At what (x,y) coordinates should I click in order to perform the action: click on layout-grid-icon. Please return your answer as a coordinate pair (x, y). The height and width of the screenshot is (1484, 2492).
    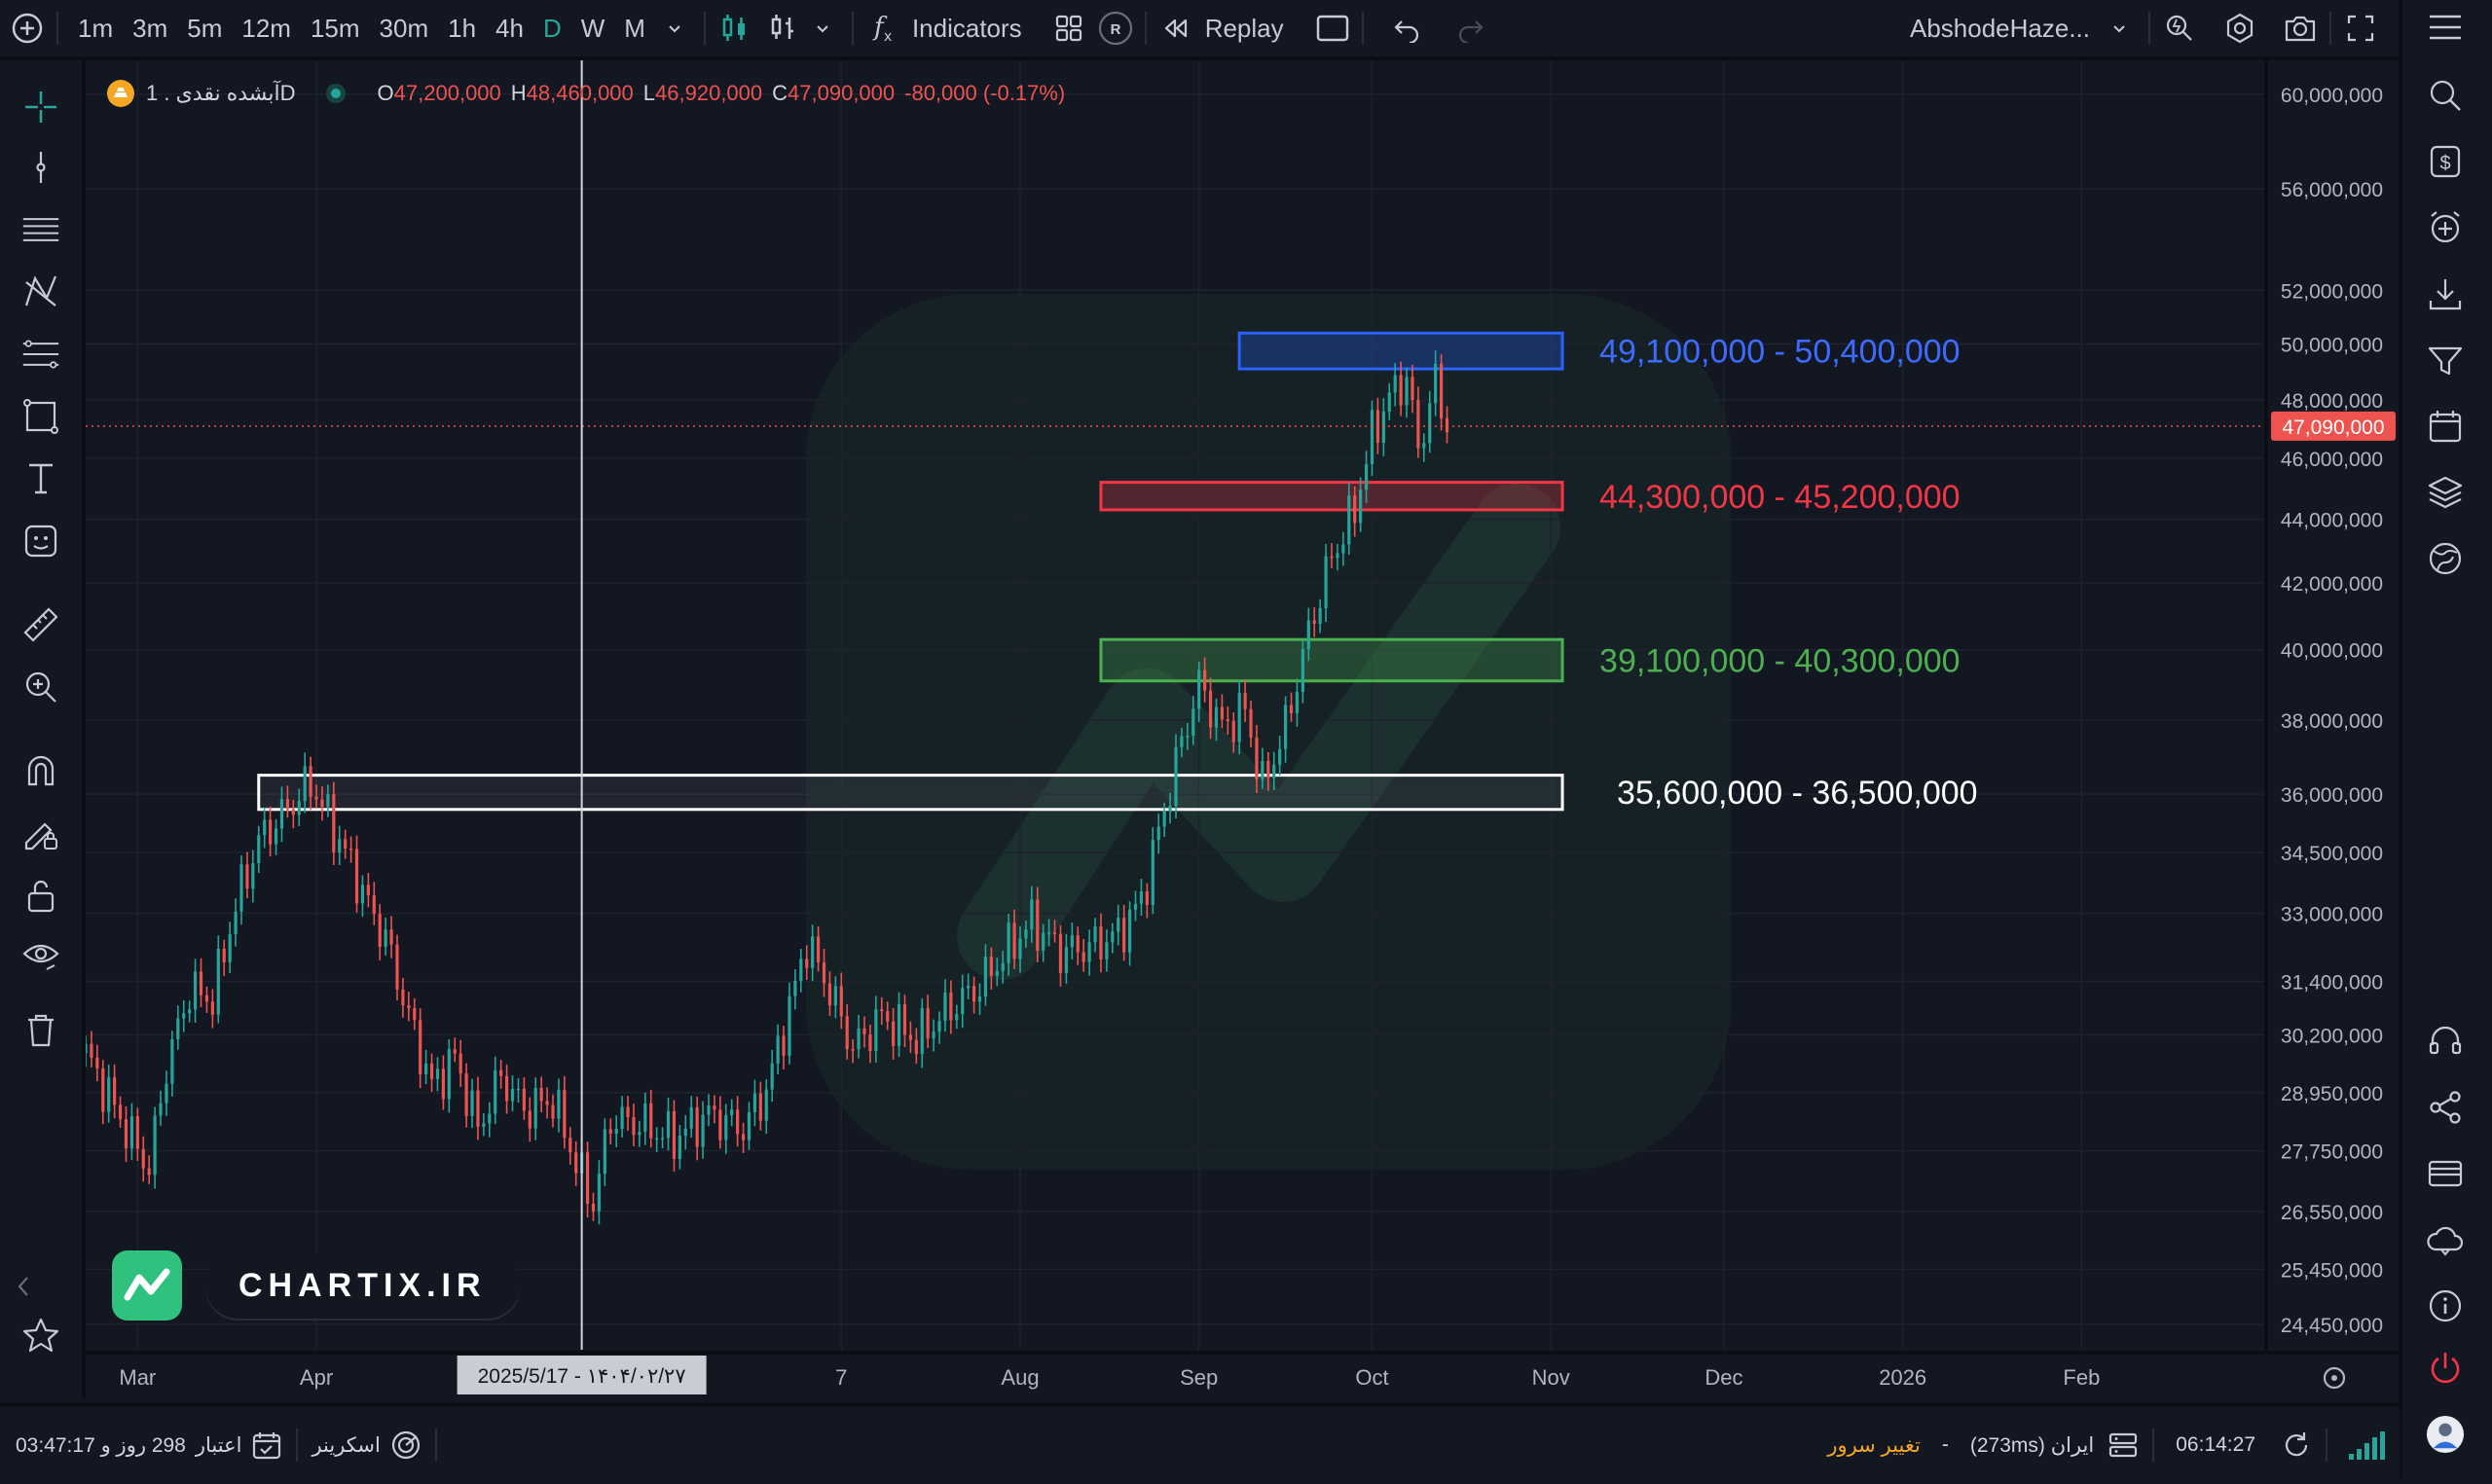
    Looking at the image, I should click on (1068, 28).